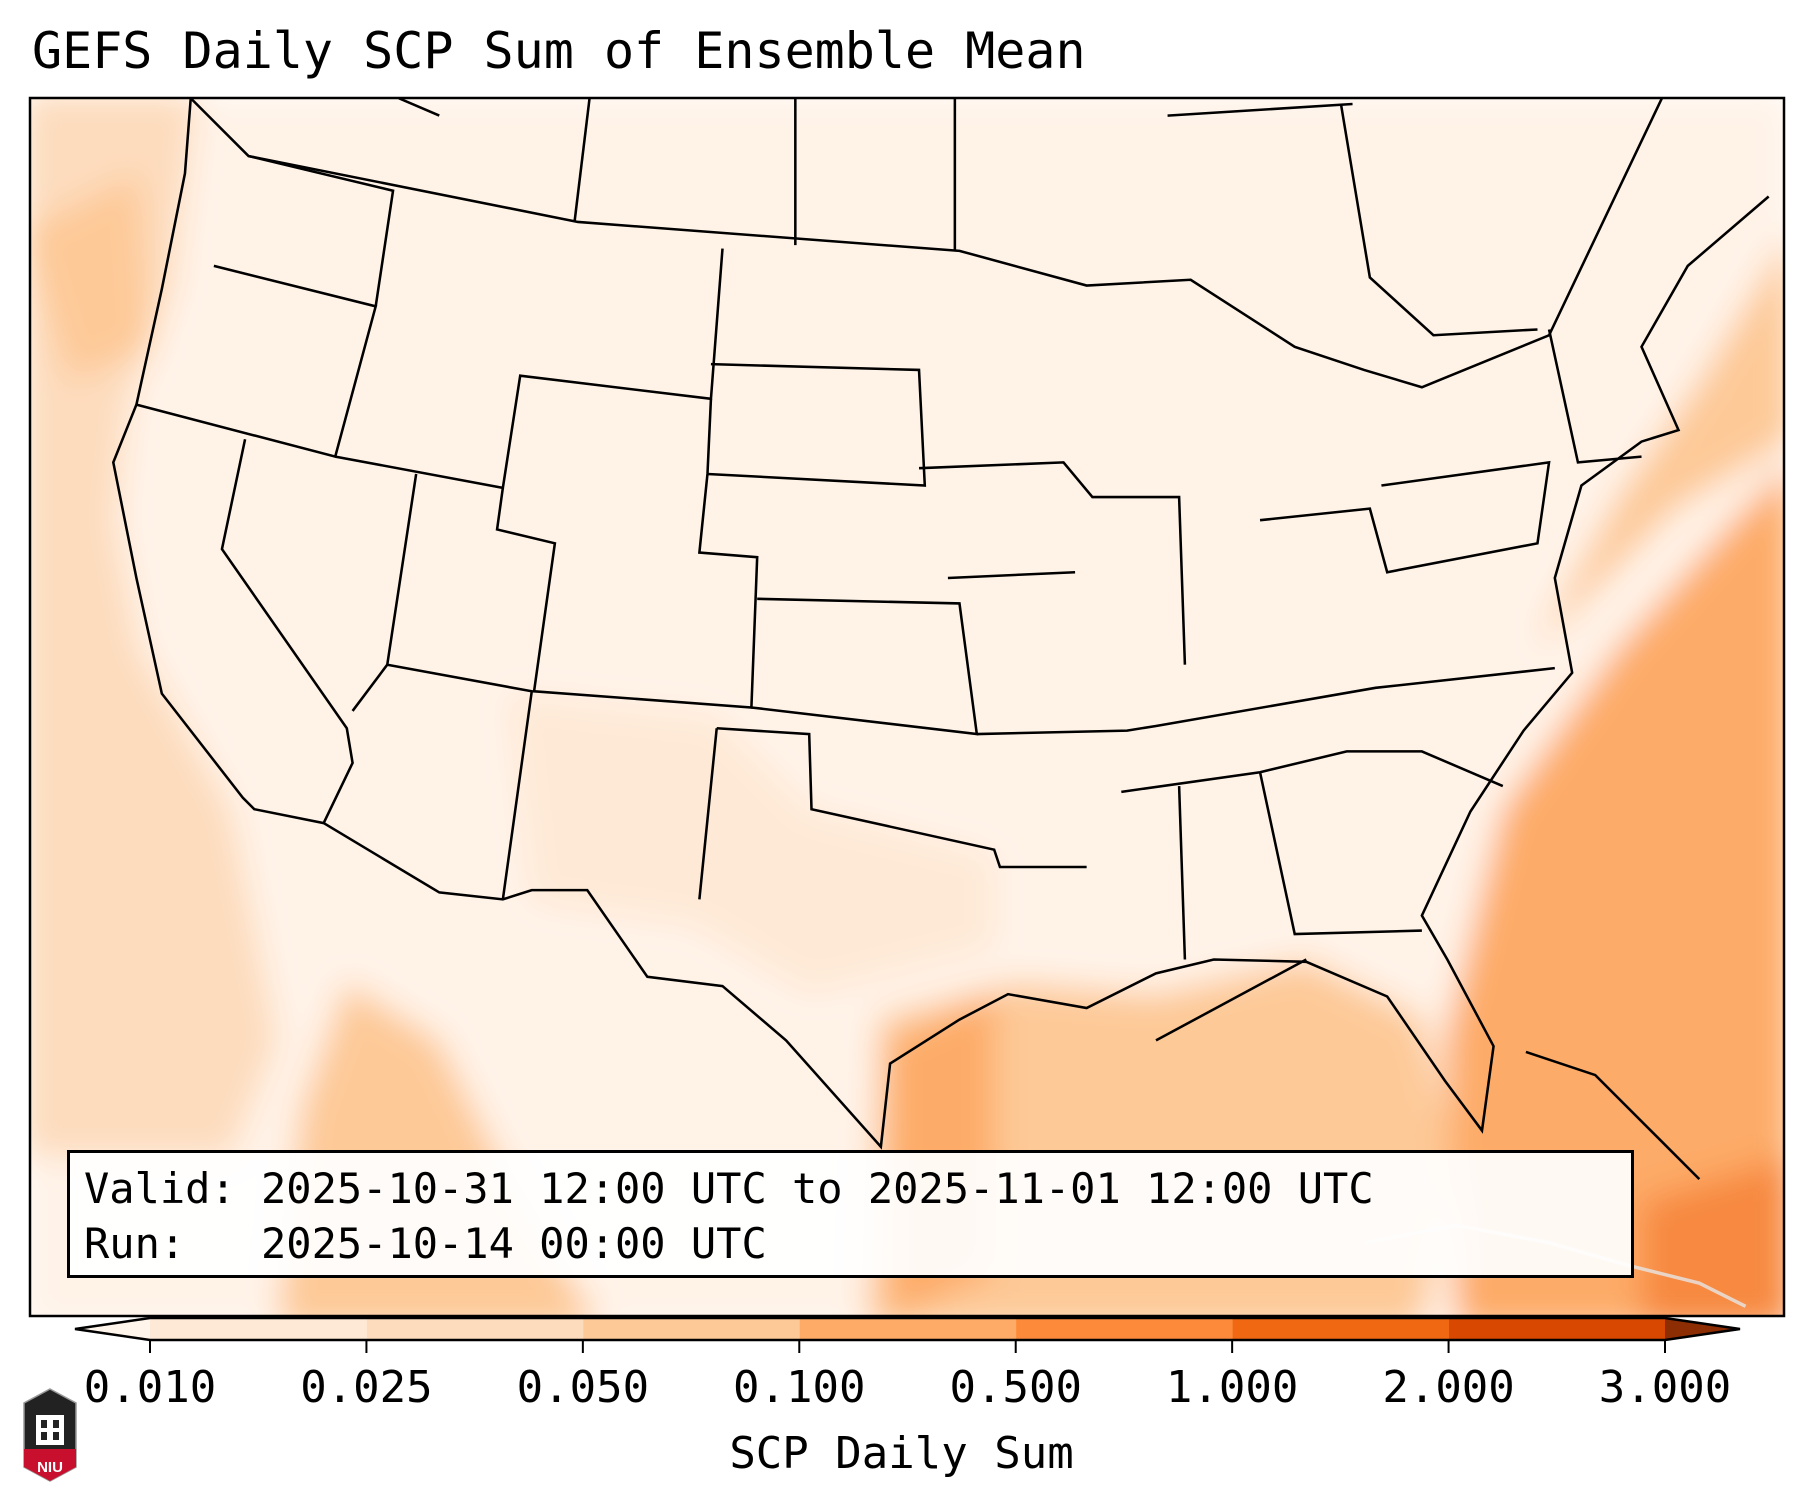 This screenshot has width=1803, height=1500. What do you see at coordinates (50, 1467) in the screenshot?
I see `svg-text: NIU` at bounding box center [50, 1467].